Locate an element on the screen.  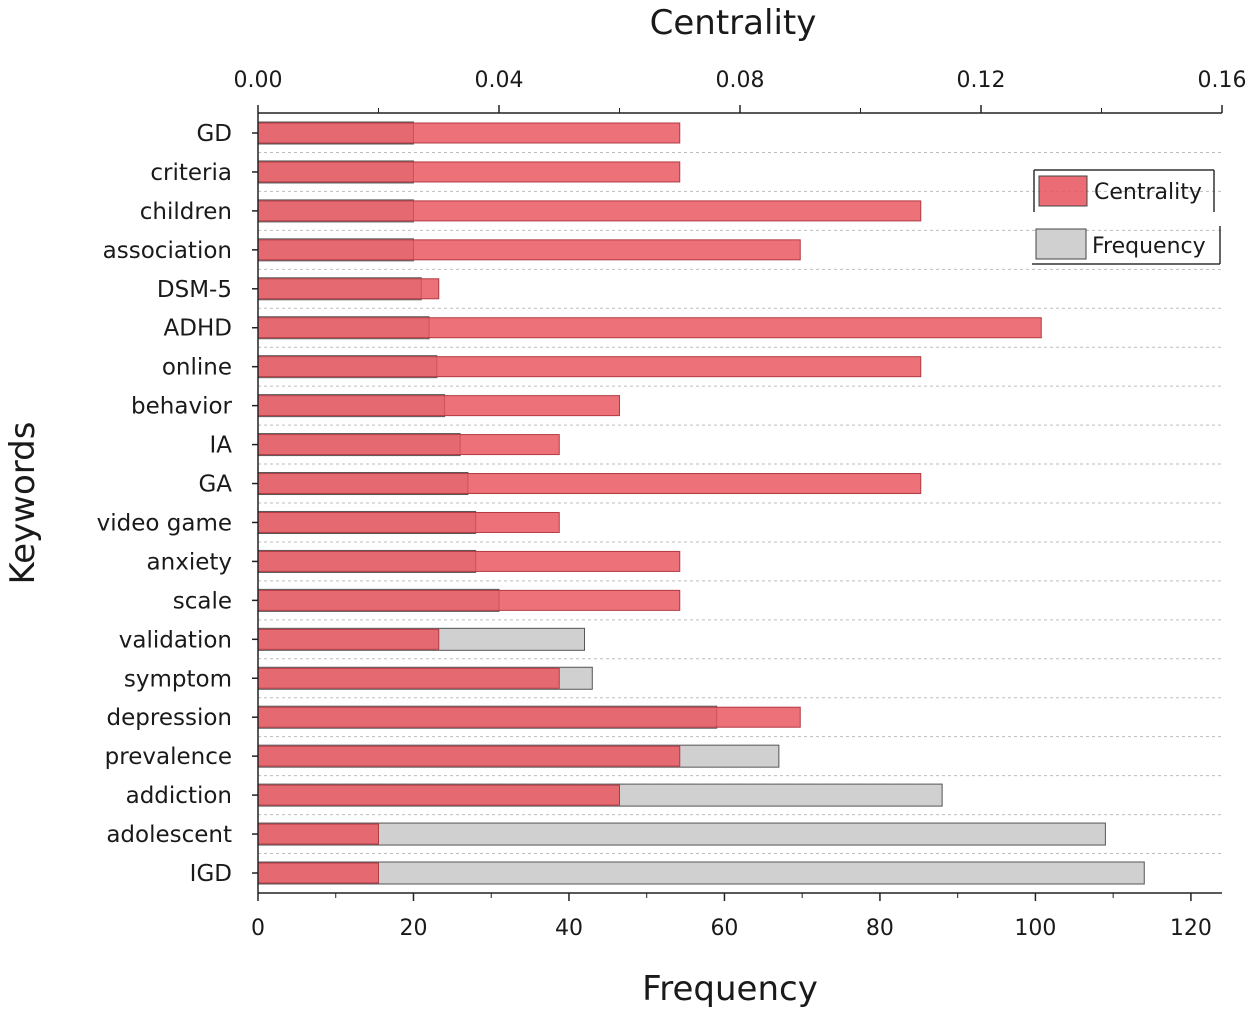
x-bottom-tick-label: 100 is located at coordinates (1035, 928).